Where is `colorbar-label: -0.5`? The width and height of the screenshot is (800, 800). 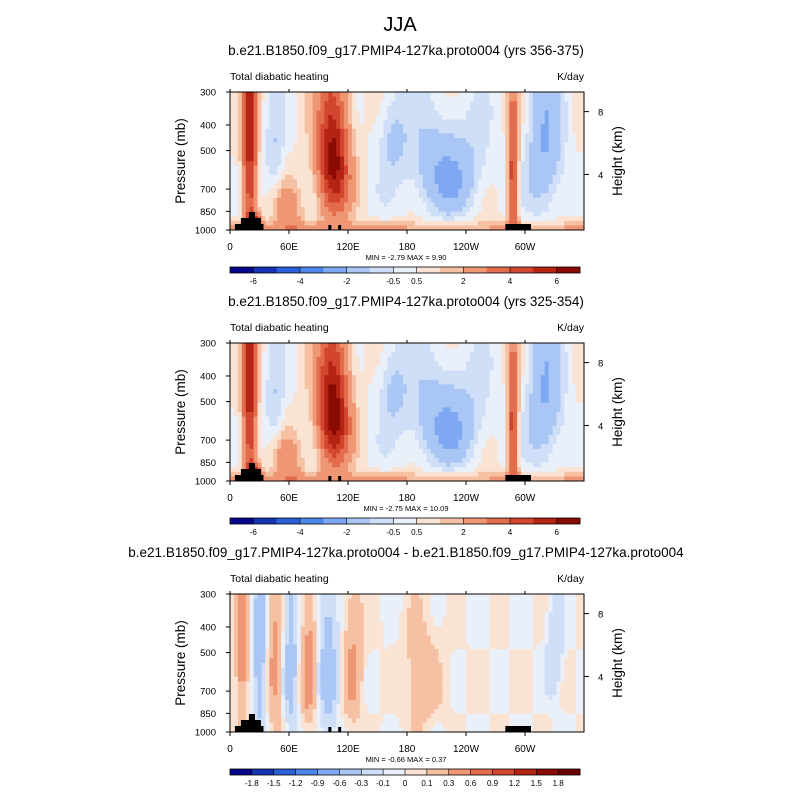 colorbar-label: -0.5 is located at coordinates (393, 281).